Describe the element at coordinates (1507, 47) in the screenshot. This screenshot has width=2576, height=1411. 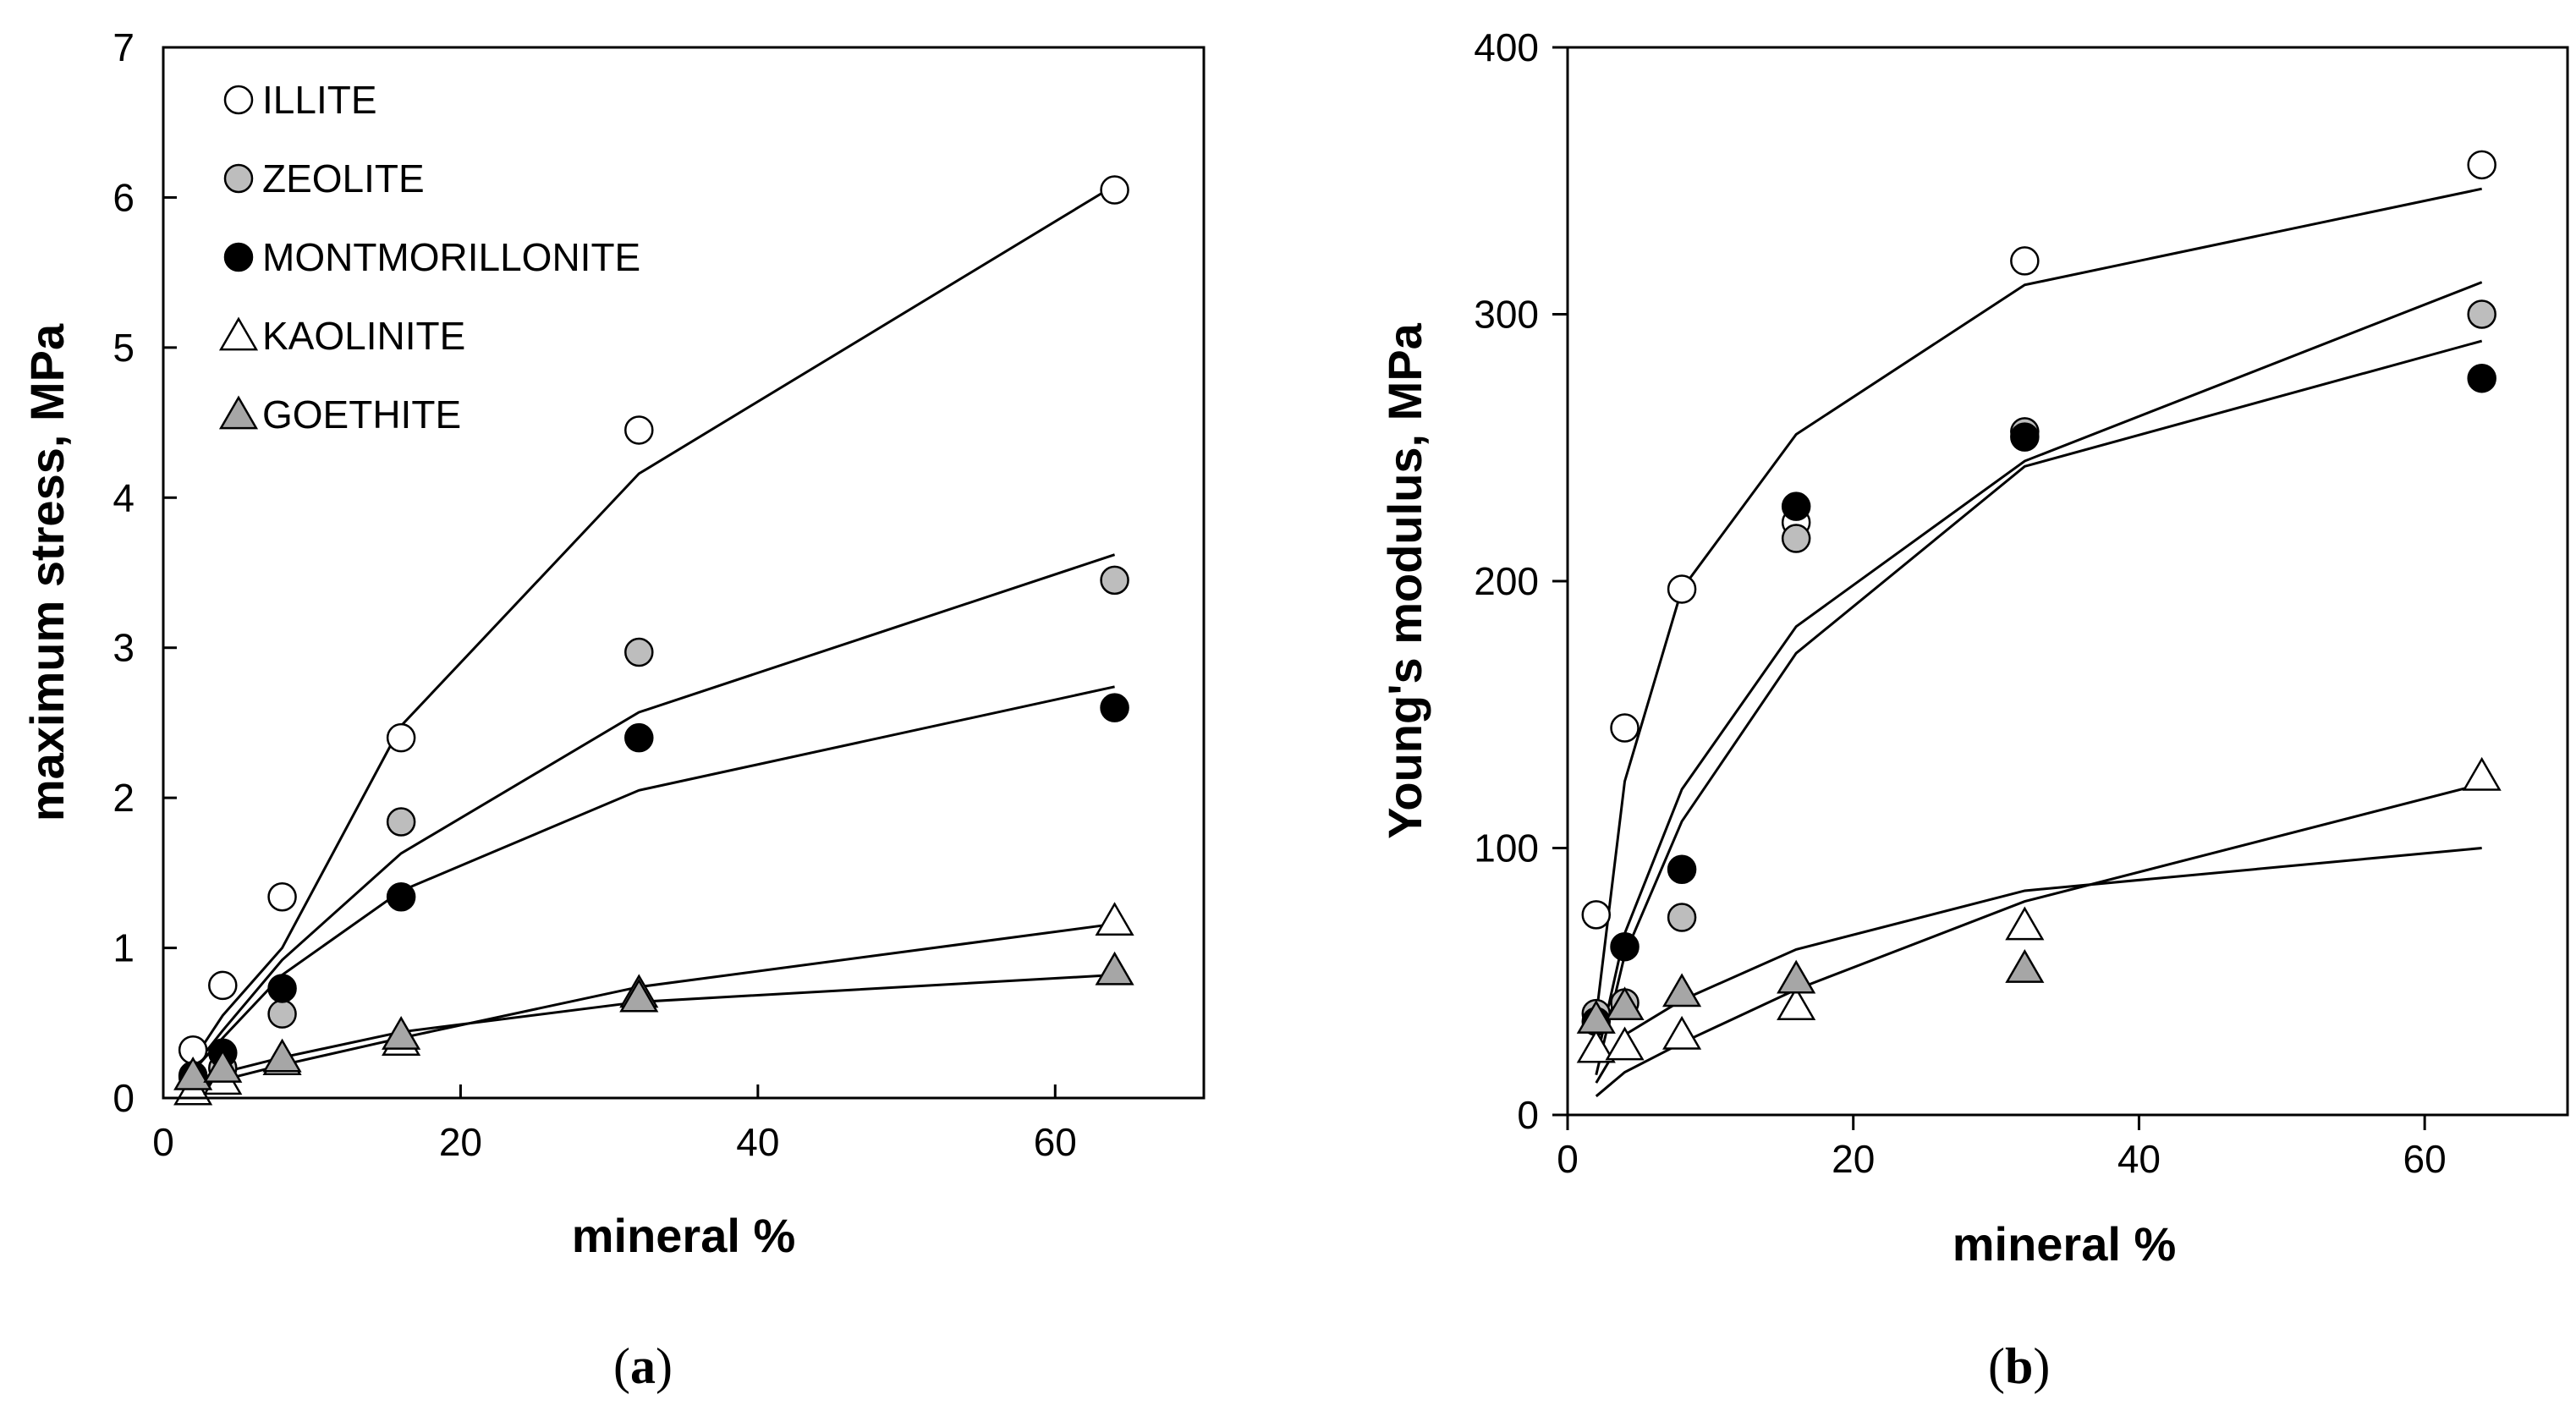
I see `y-tick-label-b-400: 400` at that location.